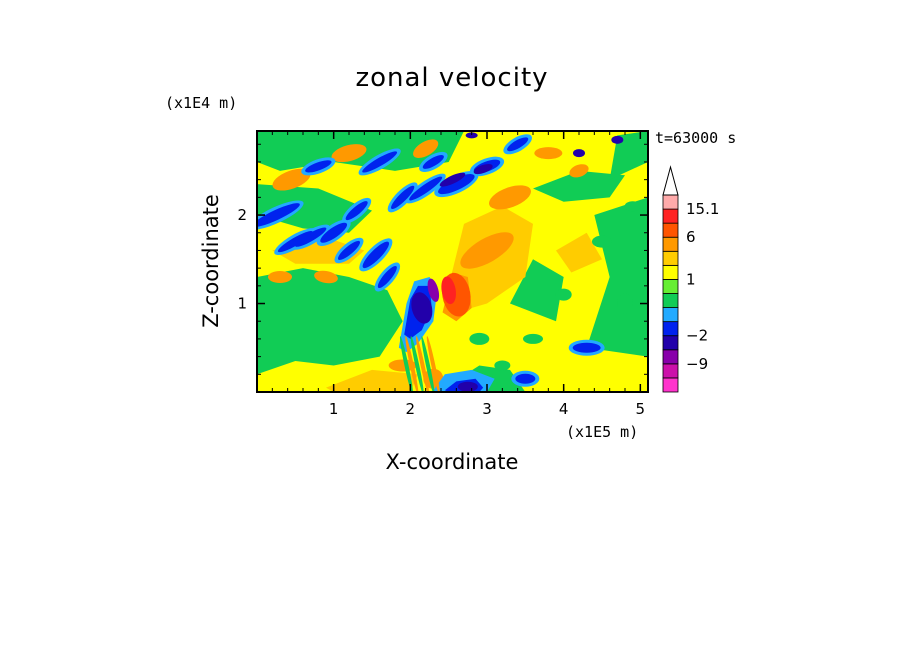 The height and width of the screenshot is (654, 904). I want to click on x-tick-label: 5, so click(641, 409).